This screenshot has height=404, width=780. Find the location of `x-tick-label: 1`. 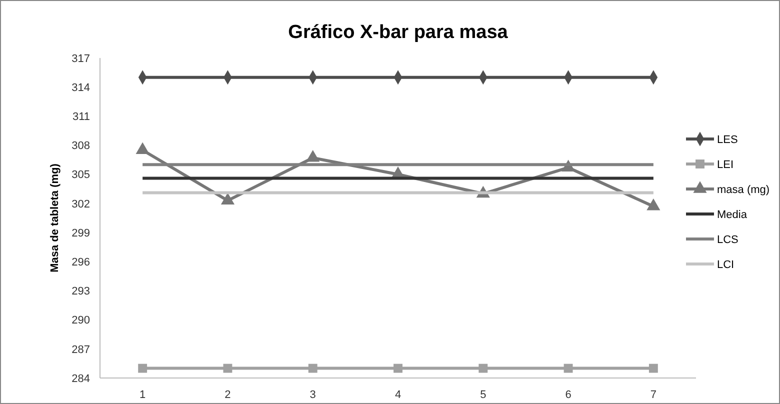

x-tick-label: 1 is located at coordinates (143, 394).